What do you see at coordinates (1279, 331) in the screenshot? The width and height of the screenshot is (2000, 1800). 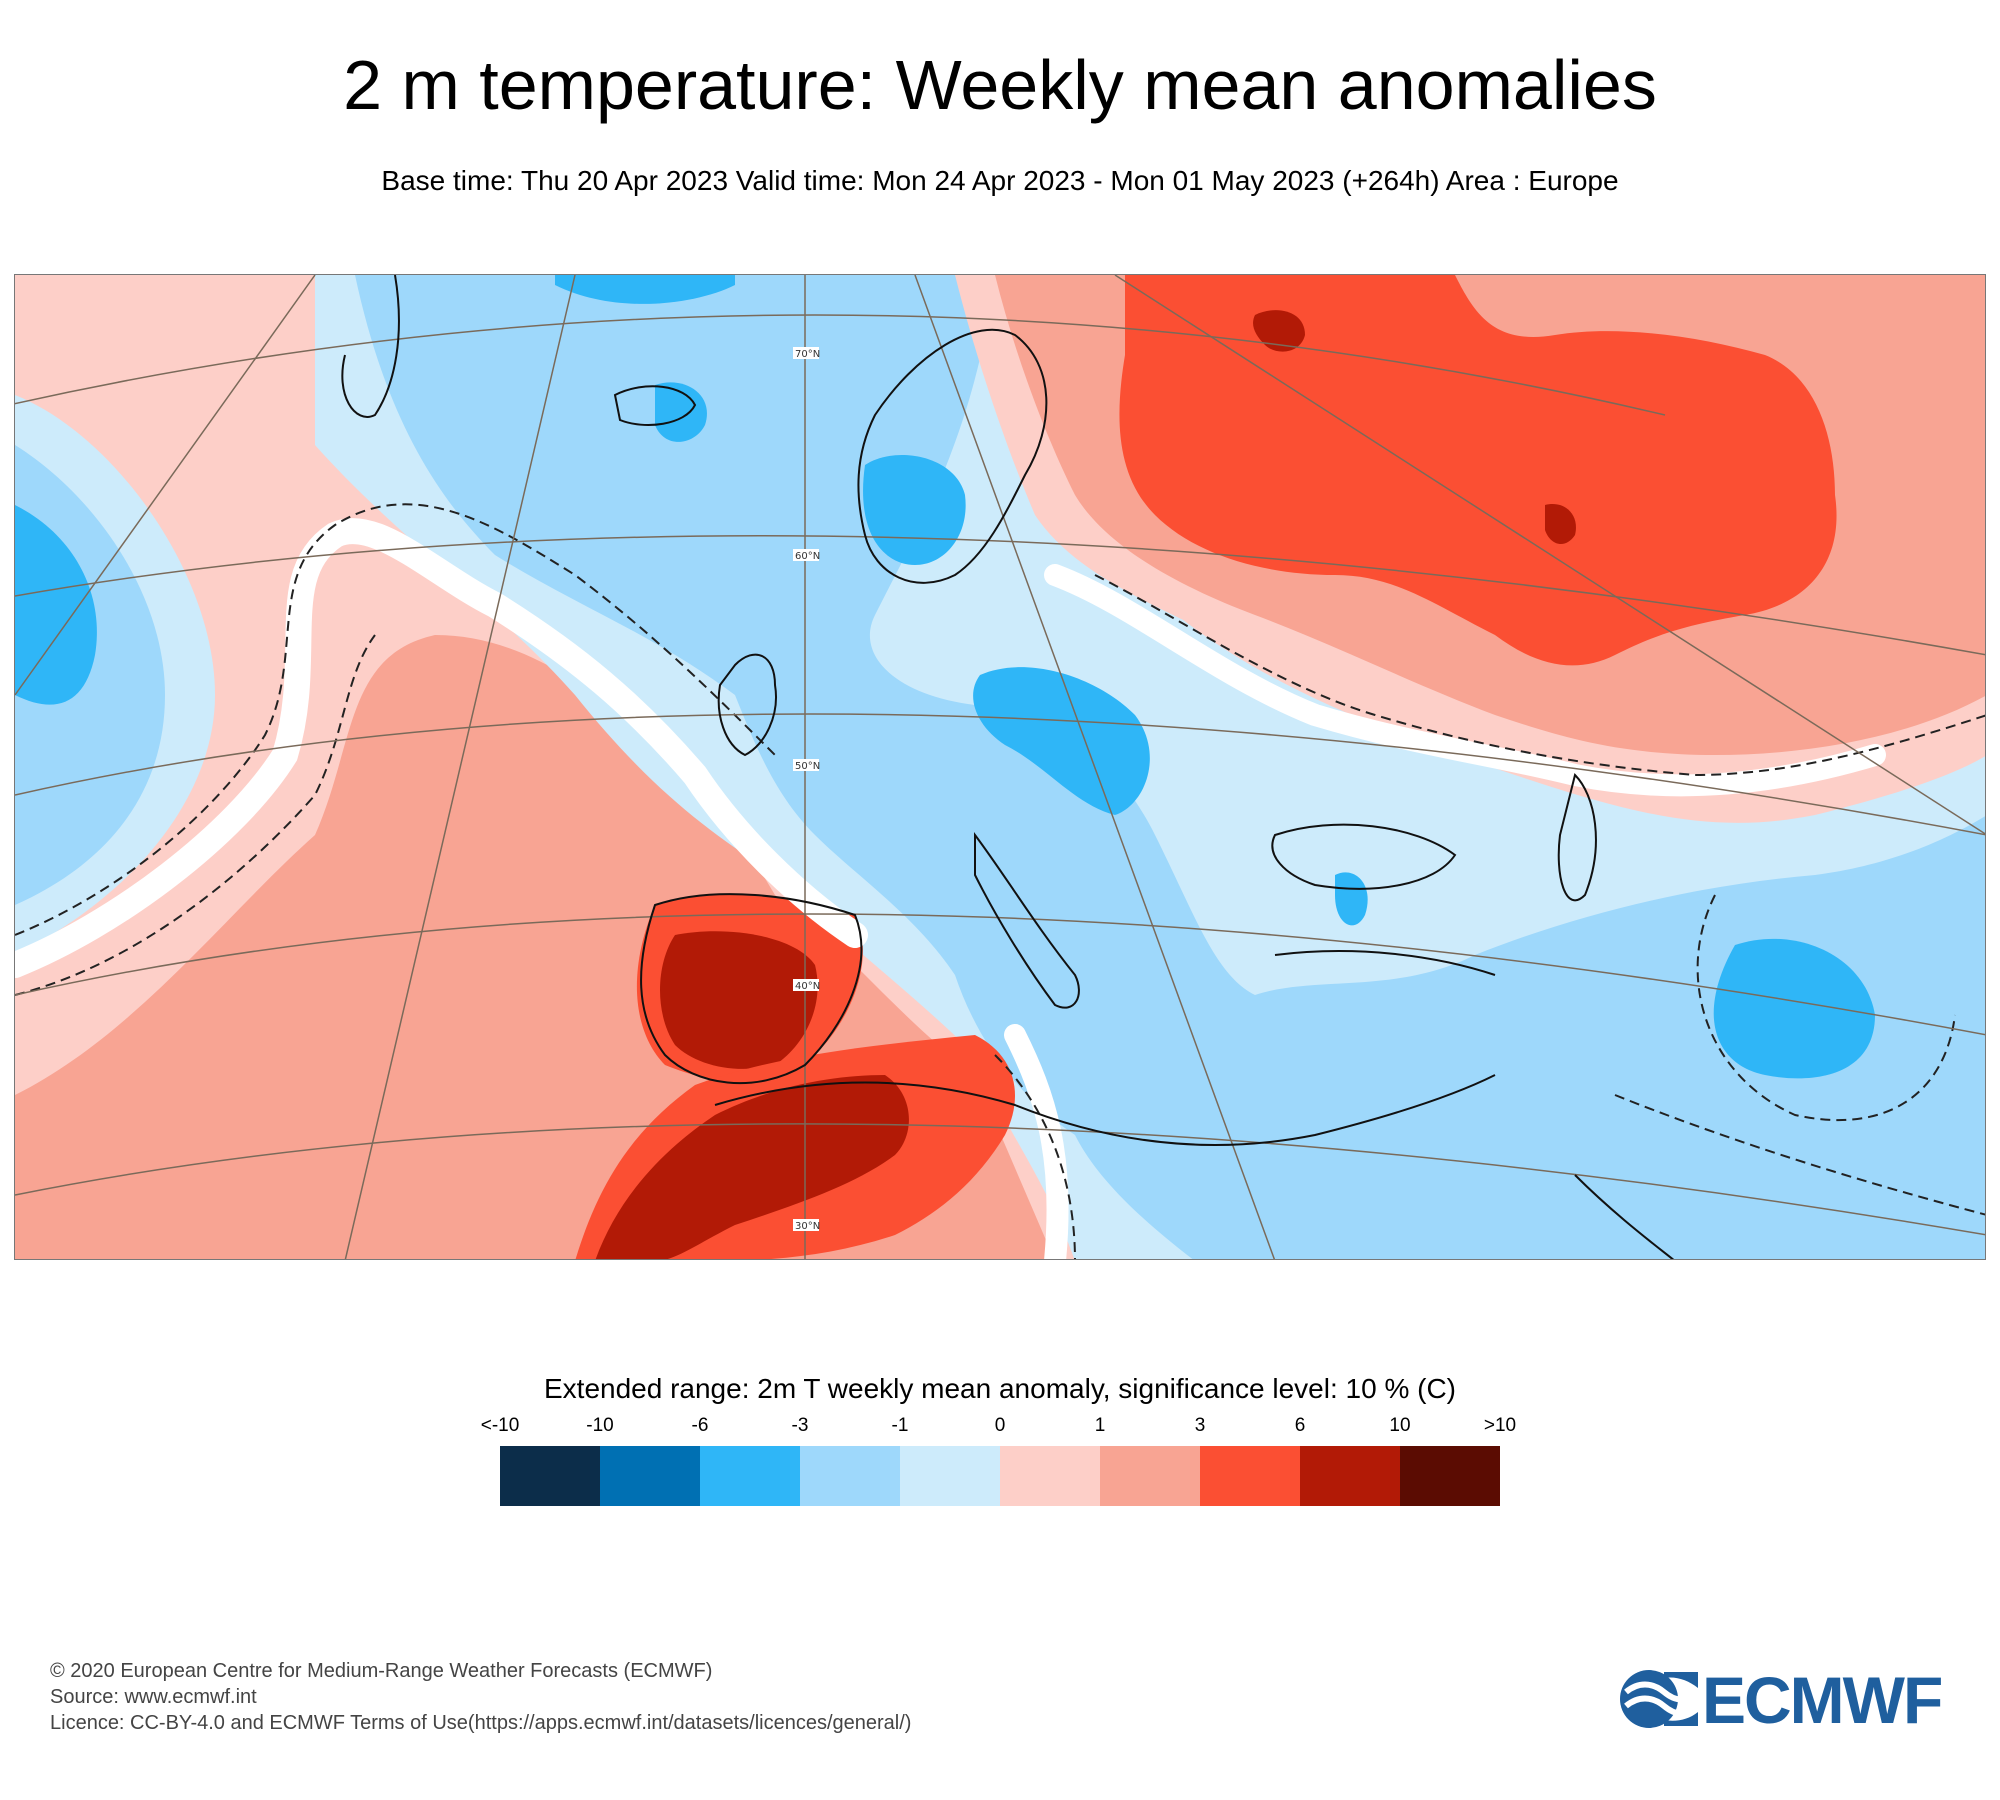 I see `russia-extreme-north` at bounding box center [1279, 331].